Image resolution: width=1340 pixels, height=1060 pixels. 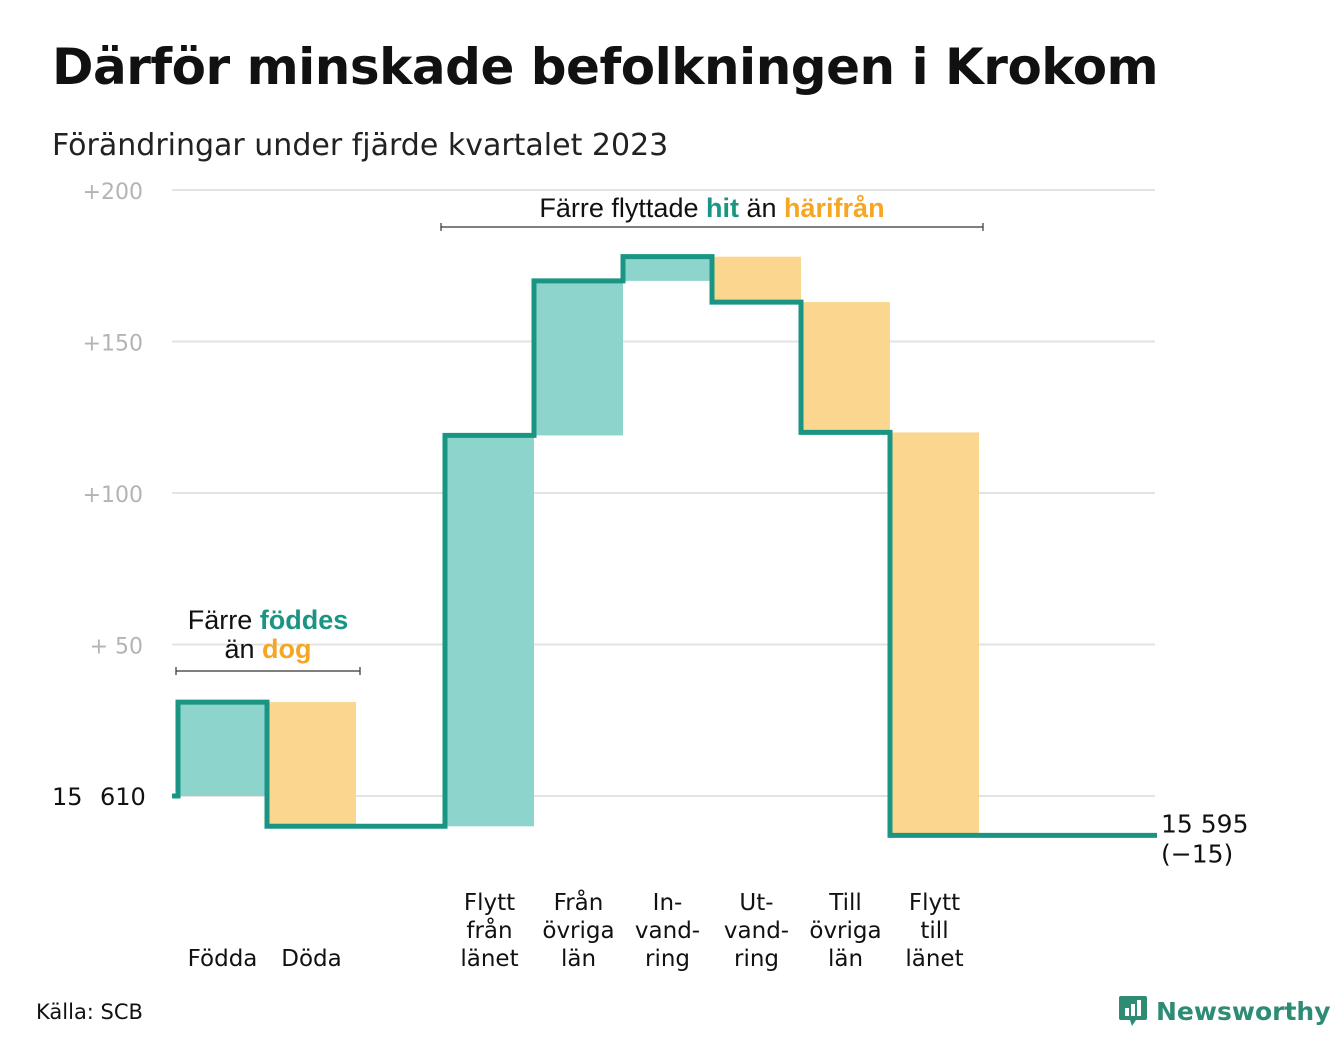 What do you see at coordinates (934, 931) in the screenshot?
I see `category-label: Flytt till länet` at bounding box center [934, 931].